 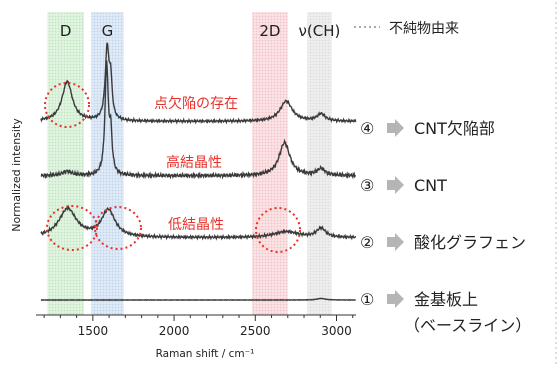 What do you see at coordinates (269, 31) in the screenshot?
I see `band-label-2: 2D` at bounding box center [269, 31].